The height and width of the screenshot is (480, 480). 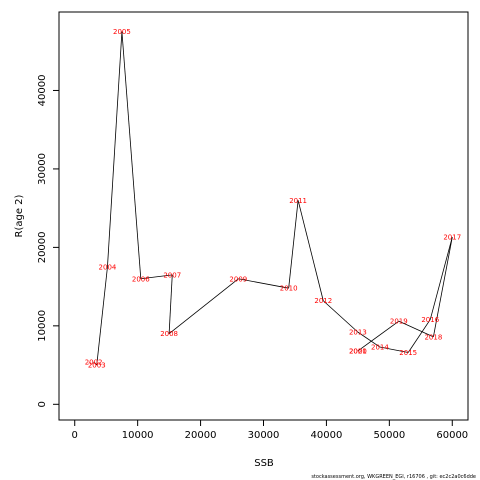 What do you see at coordinates (203, 306) in the screenshot?
I see `path-segment-2008-2009` at bounding box center [203, 306].